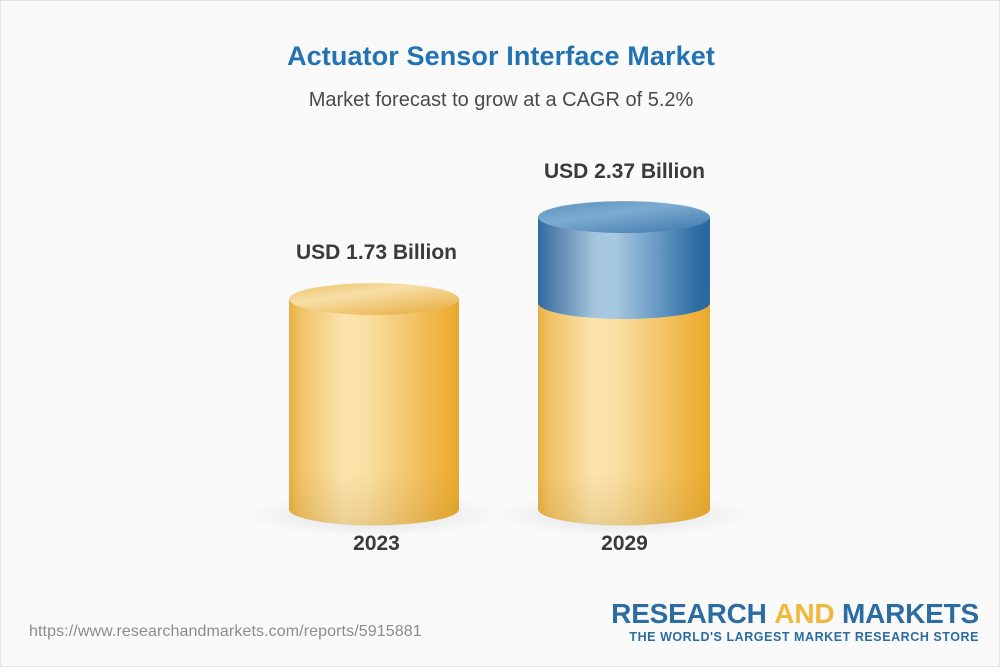 The image size is (1000, 668). I want to click on cylinder-growth-segment-2029, so click(624, 268).